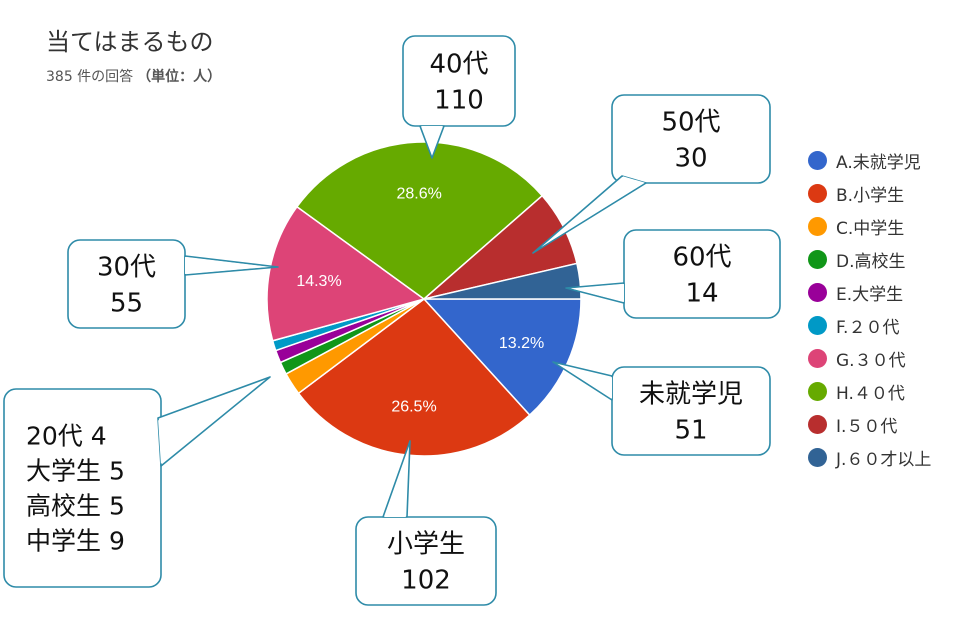 The width and height of the screenshot is (975, 623). Describe the element at coordinates (126, 303) in the screenshot. I see `callout-text: 55` at that location.